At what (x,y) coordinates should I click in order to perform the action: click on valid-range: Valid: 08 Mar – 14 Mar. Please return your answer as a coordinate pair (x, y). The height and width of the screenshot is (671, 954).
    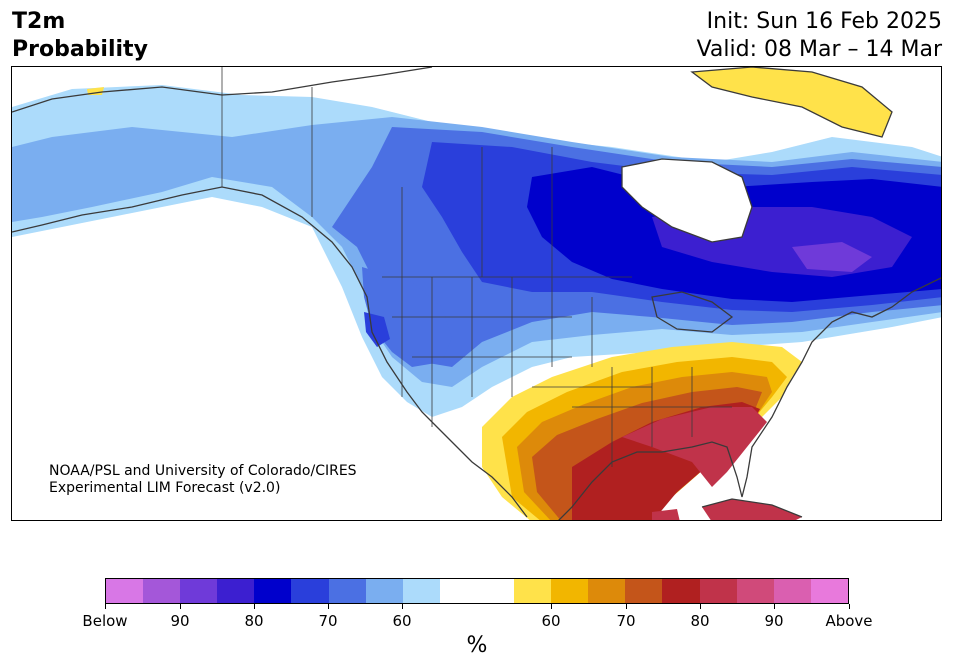
    Looking at the image, I should click on (819, 49).